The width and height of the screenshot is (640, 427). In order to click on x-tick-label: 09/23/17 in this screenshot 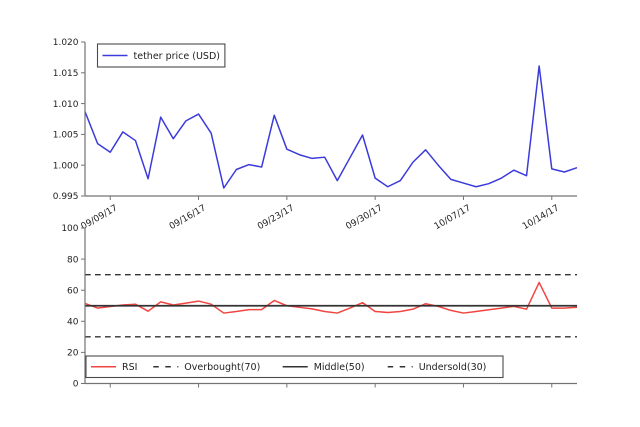, I will do `click(276, 217)`.